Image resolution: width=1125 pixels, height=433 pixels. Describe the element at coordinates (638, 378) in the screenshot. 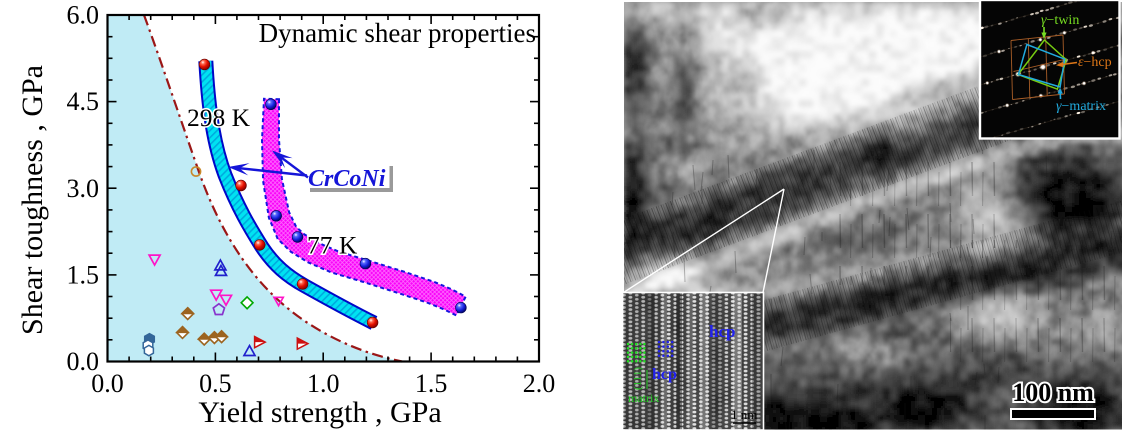

I see `svg-text: (111)` at that location.